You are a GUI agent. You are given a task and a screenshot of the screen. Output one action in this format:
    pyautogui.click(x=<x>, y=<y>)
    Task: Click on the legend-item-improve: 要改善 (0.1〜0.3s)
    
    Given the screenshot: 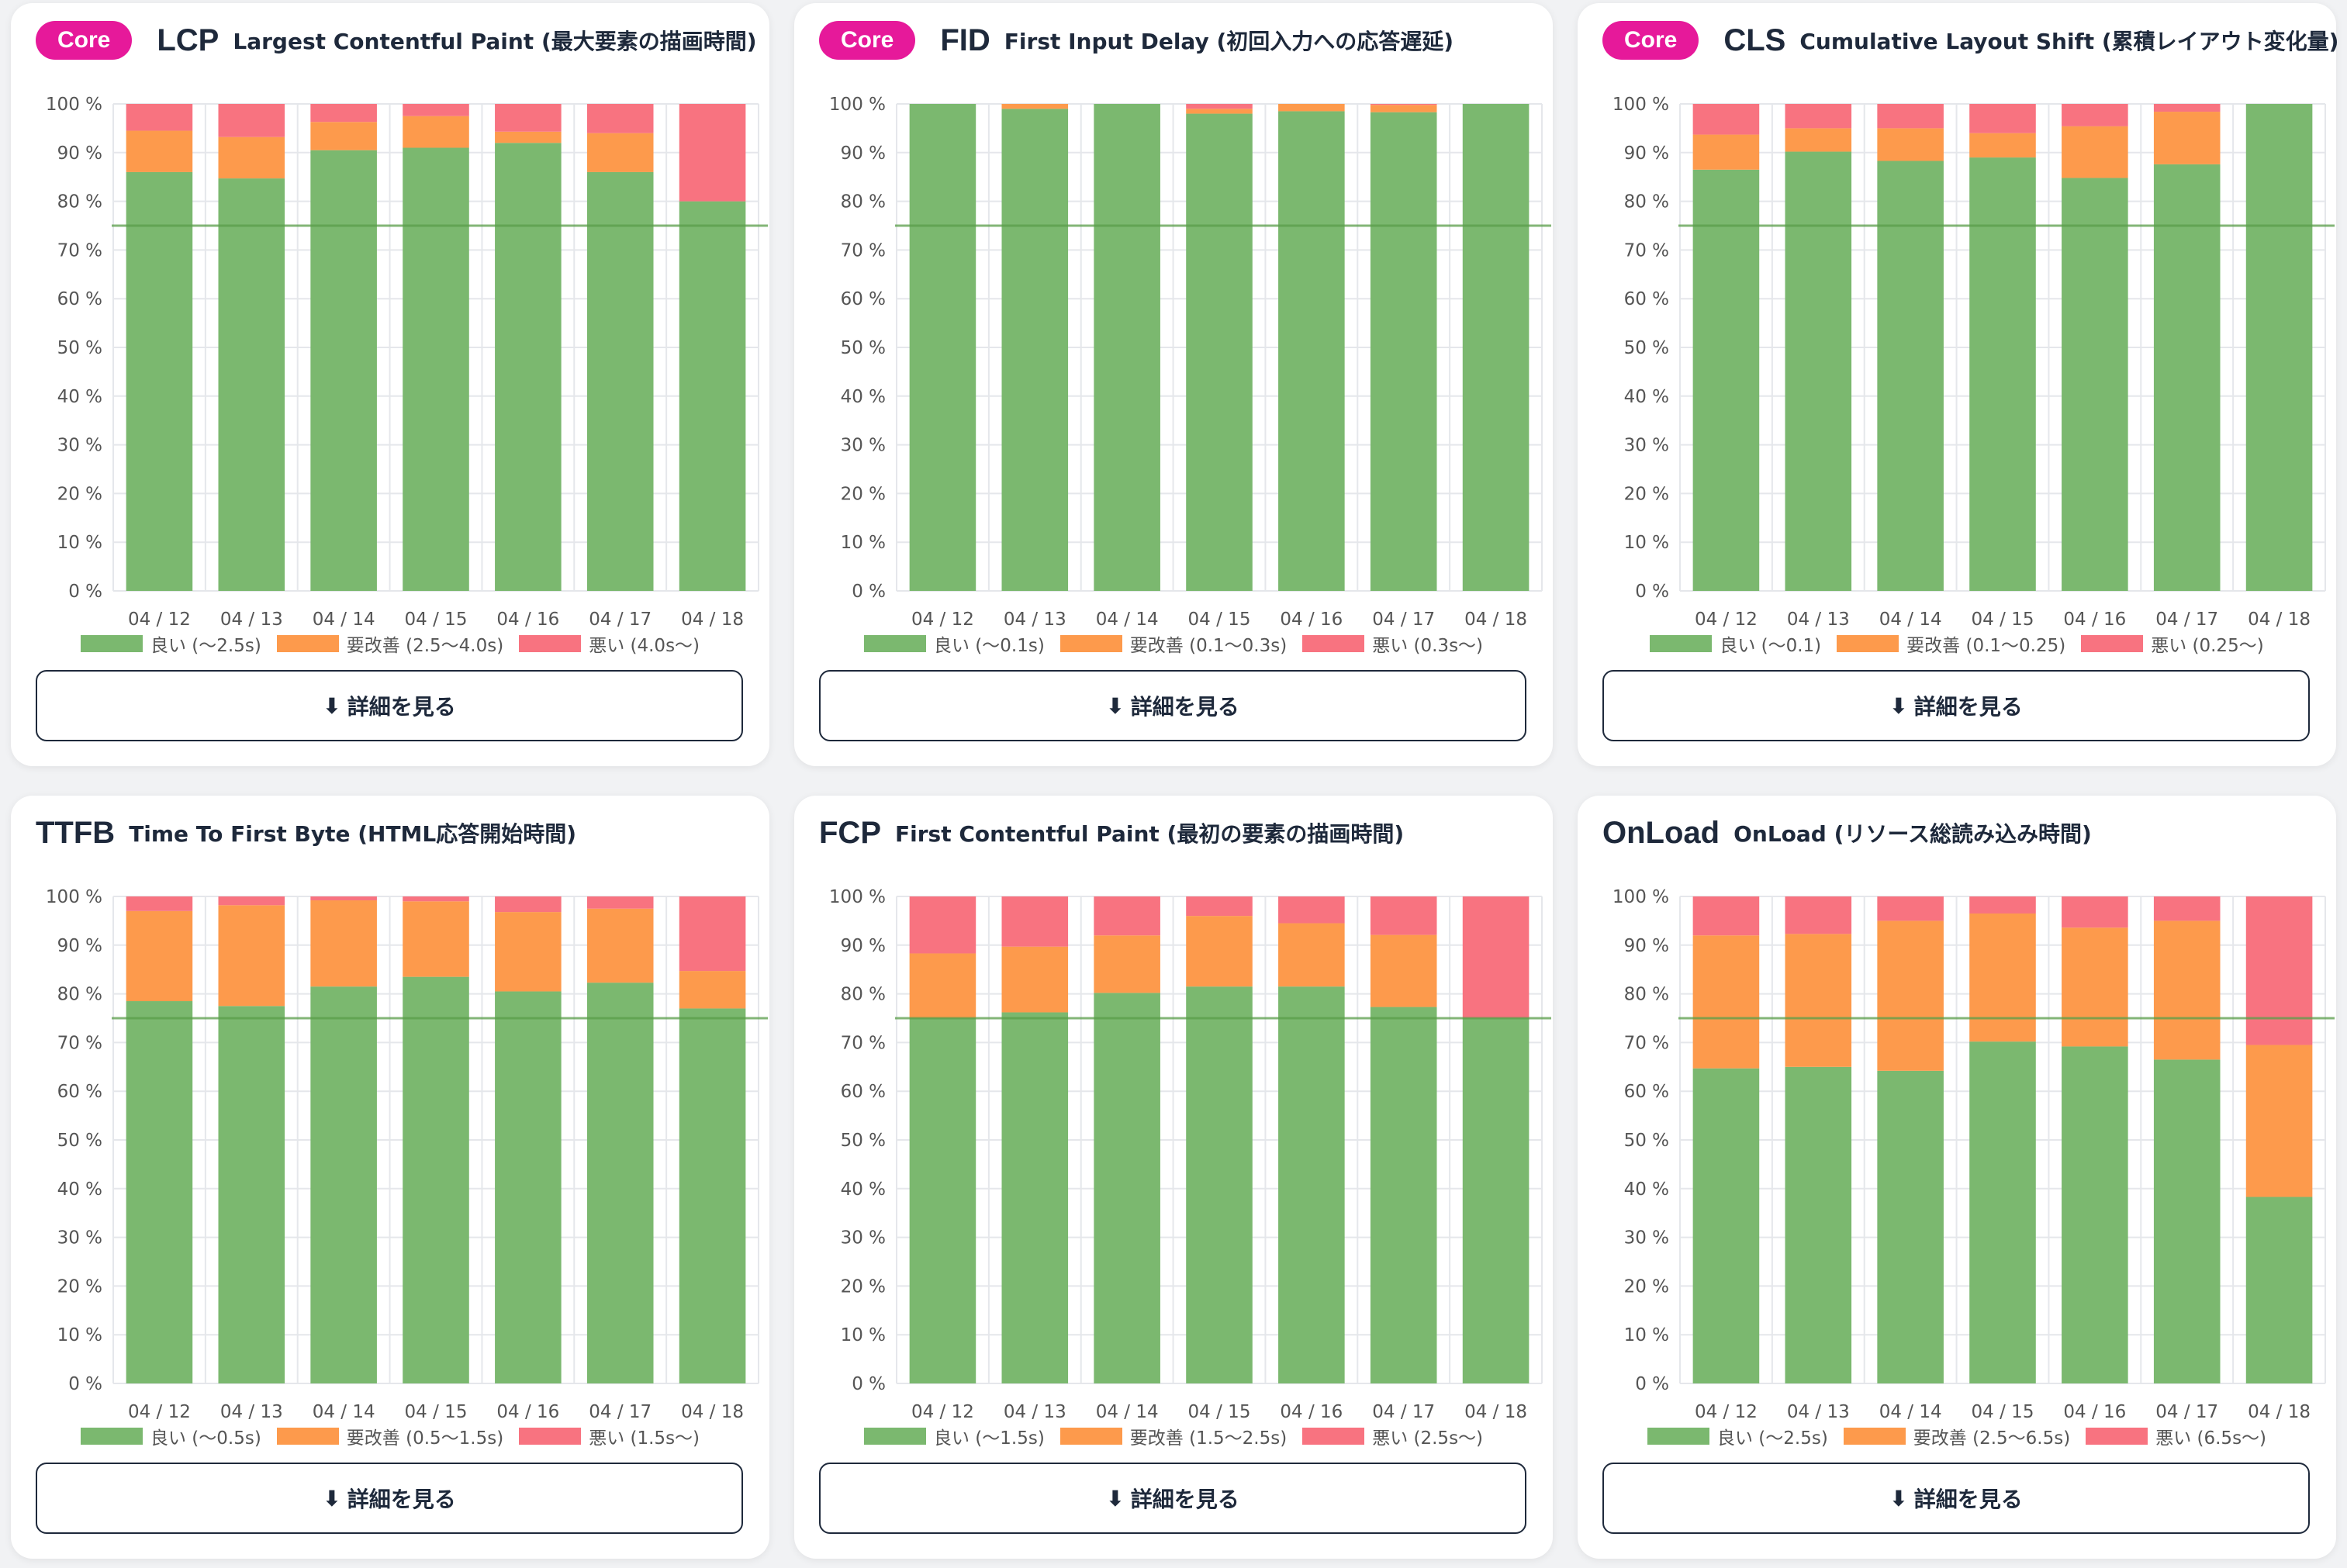 What is the action you would take?
    pyautogui.click(x=1173, y=643)
    